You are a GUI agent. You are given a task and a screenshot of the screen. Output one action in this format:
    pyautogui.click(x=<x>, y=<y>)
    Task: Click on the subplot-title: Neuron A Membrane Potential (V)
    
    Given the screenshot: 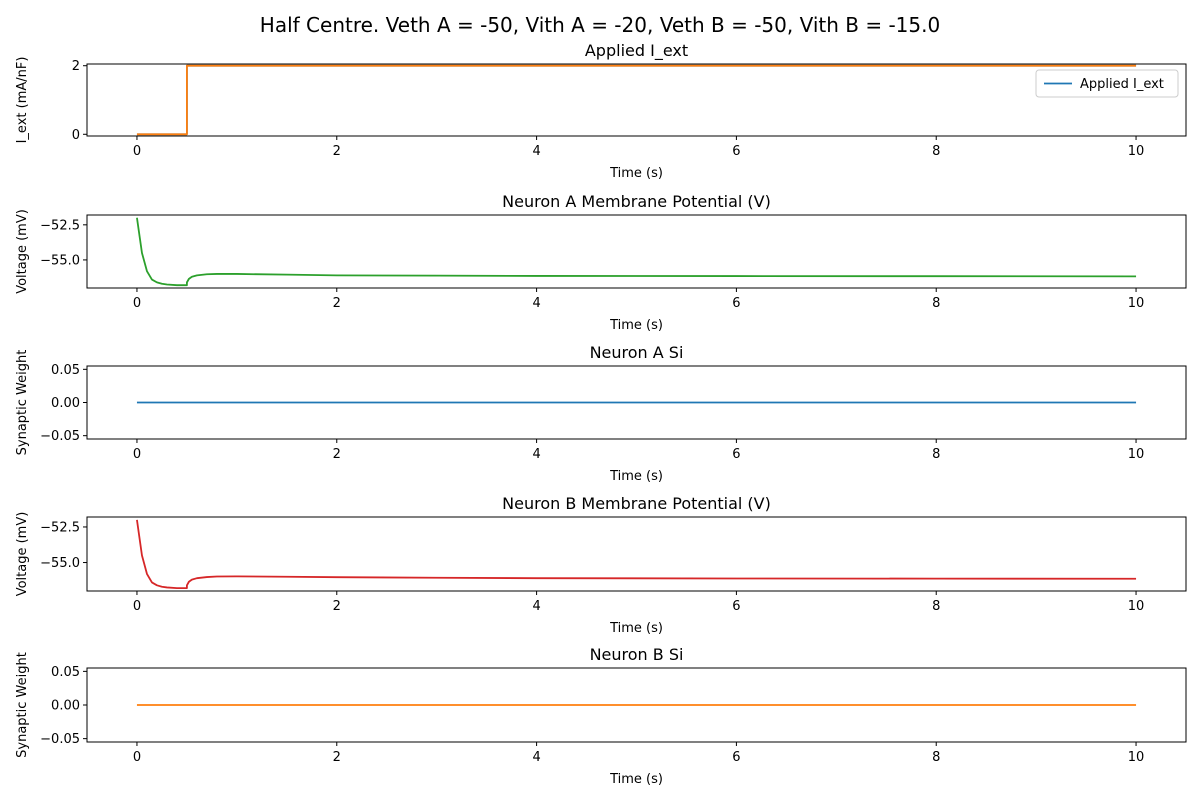 What is the action you would take?
    pyautogui.click(x=636, y=201)
    